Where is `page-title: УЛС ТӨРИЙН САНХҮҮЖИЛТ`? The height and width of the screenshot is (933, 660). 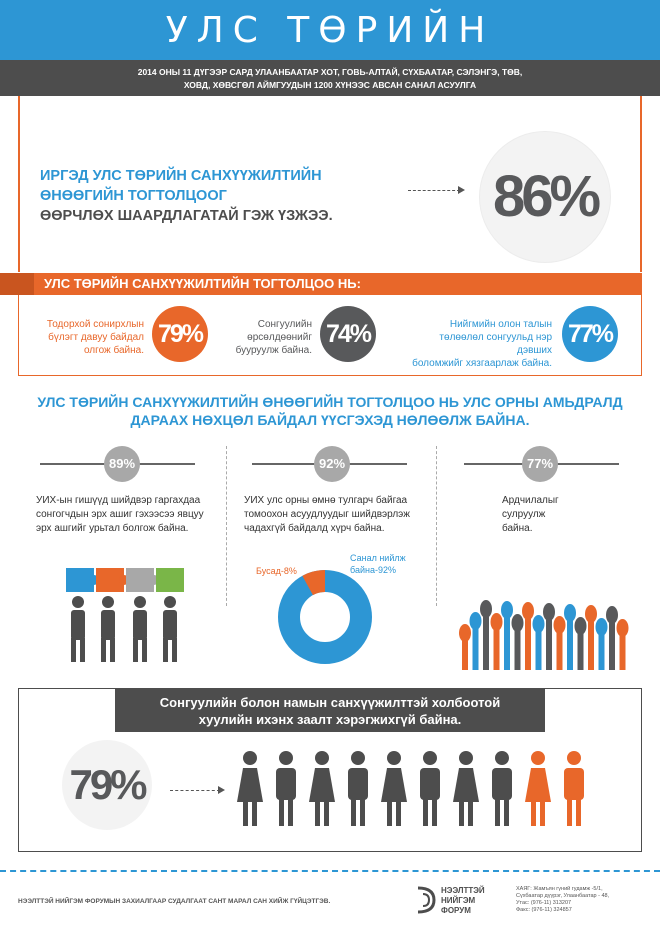
page-title: УЛС ТӨРИЙН САНХҮҮЖИЛТ is located at coordinates (325, 61).